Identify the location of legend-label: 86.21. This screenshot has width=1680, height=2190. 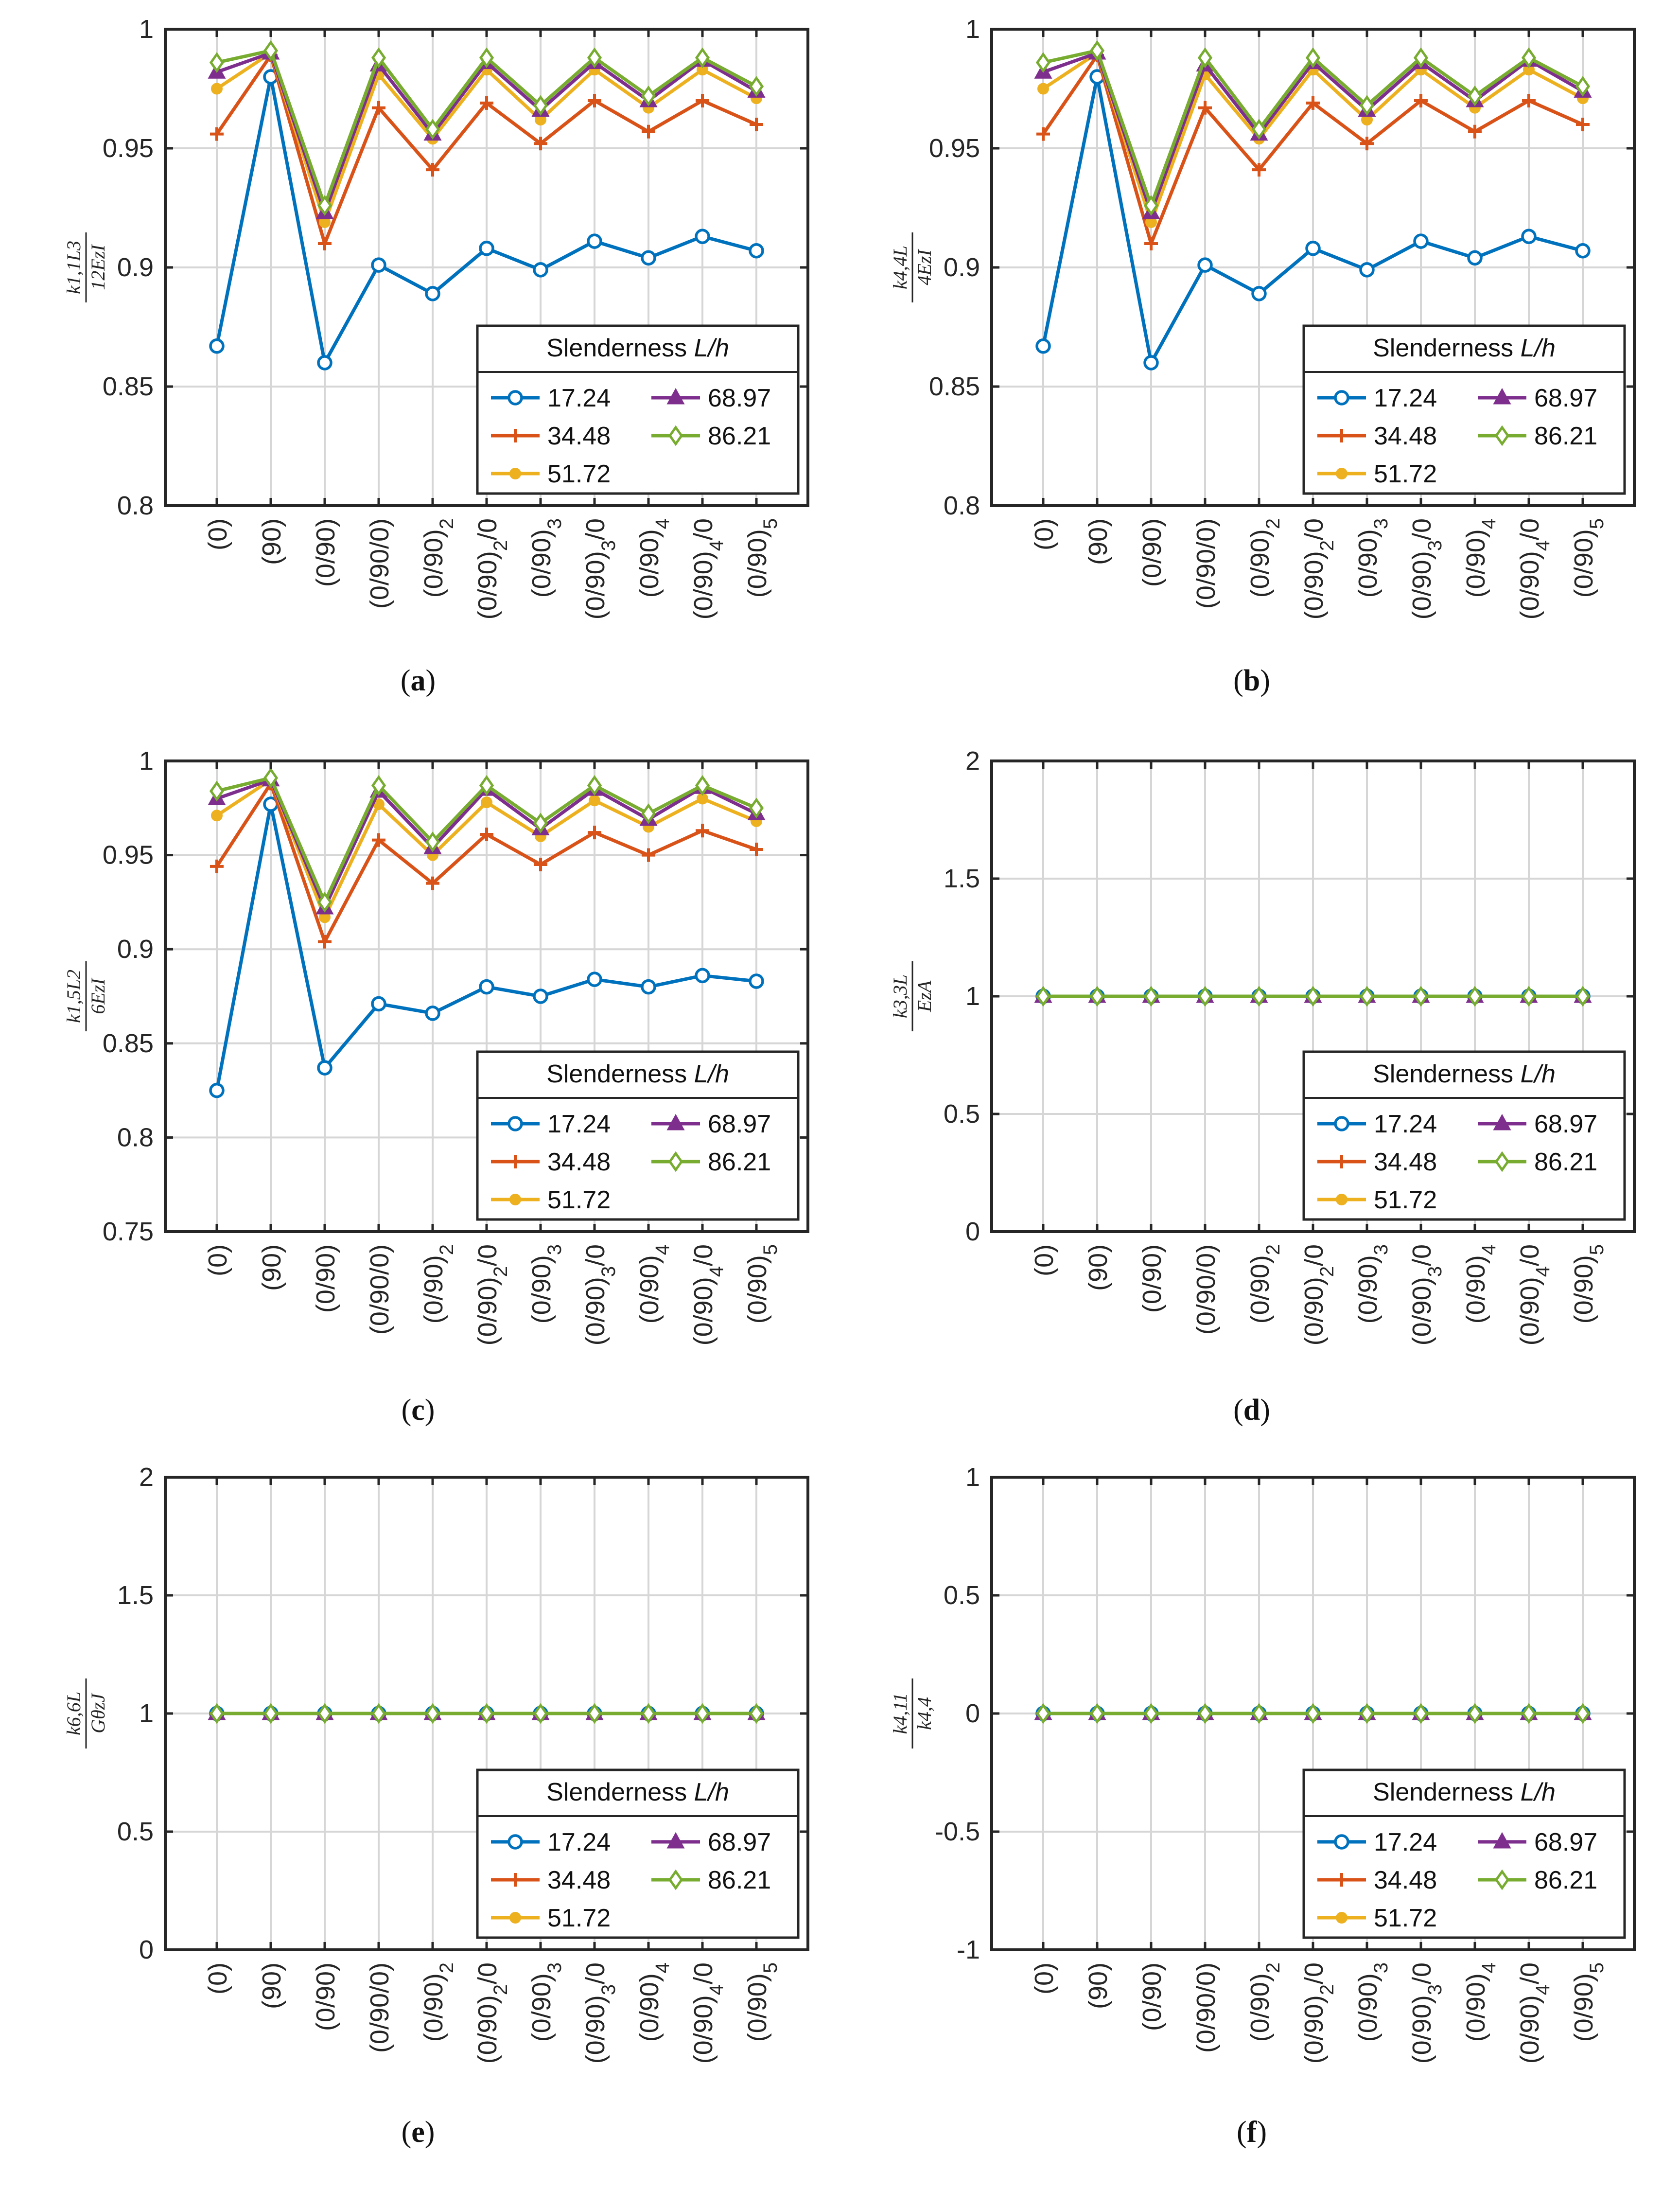
(739, 1880).